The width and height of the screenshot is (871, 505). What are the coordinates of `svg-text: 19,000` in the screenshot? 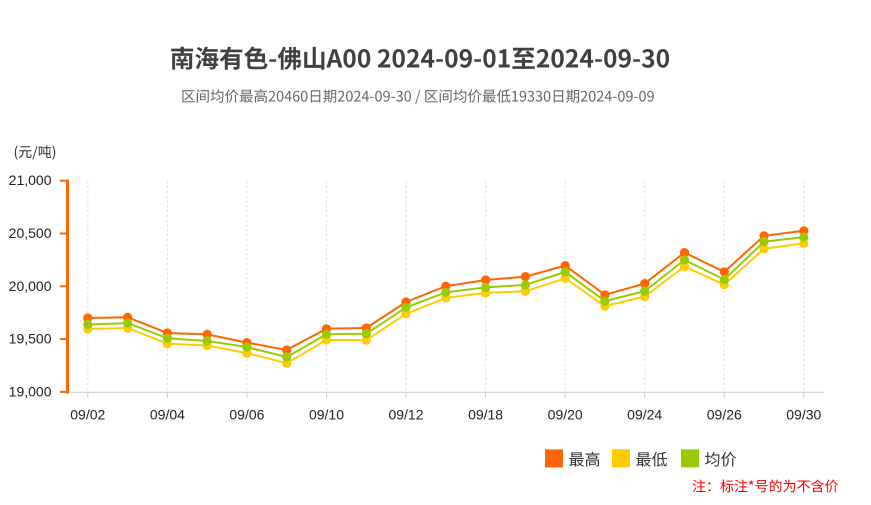 It's located at (30, 391).